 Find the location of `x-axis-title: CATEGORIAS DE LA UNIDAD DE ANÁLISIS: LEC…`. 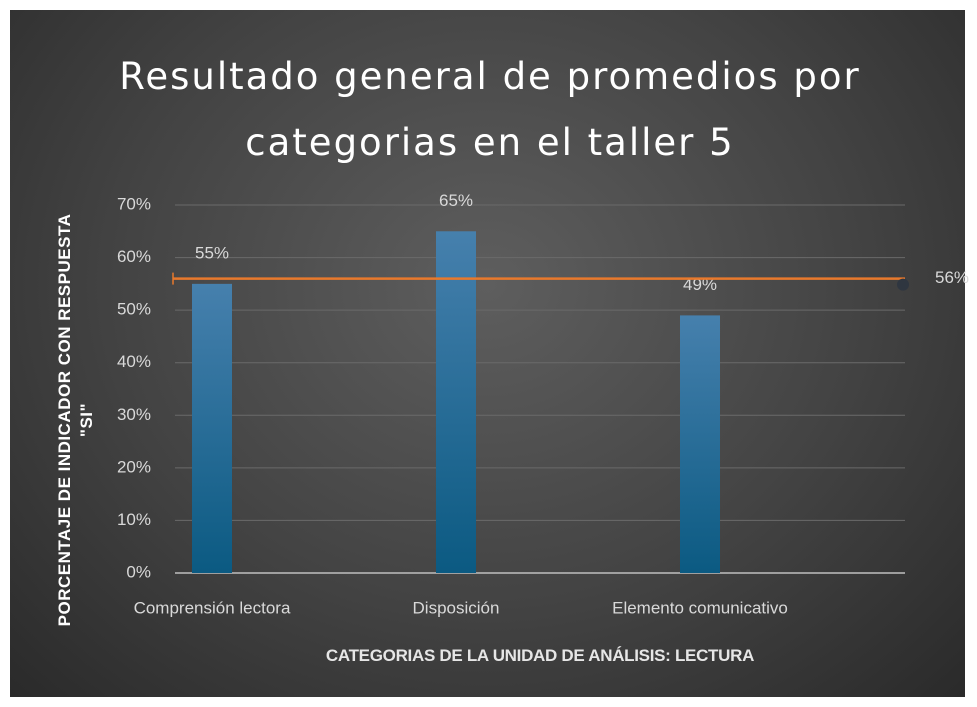

x-axis-title: CATEGORIAS DE LA UNIDAD DE ANÁLISIS: LEC… is located at coordinates (540, 655).